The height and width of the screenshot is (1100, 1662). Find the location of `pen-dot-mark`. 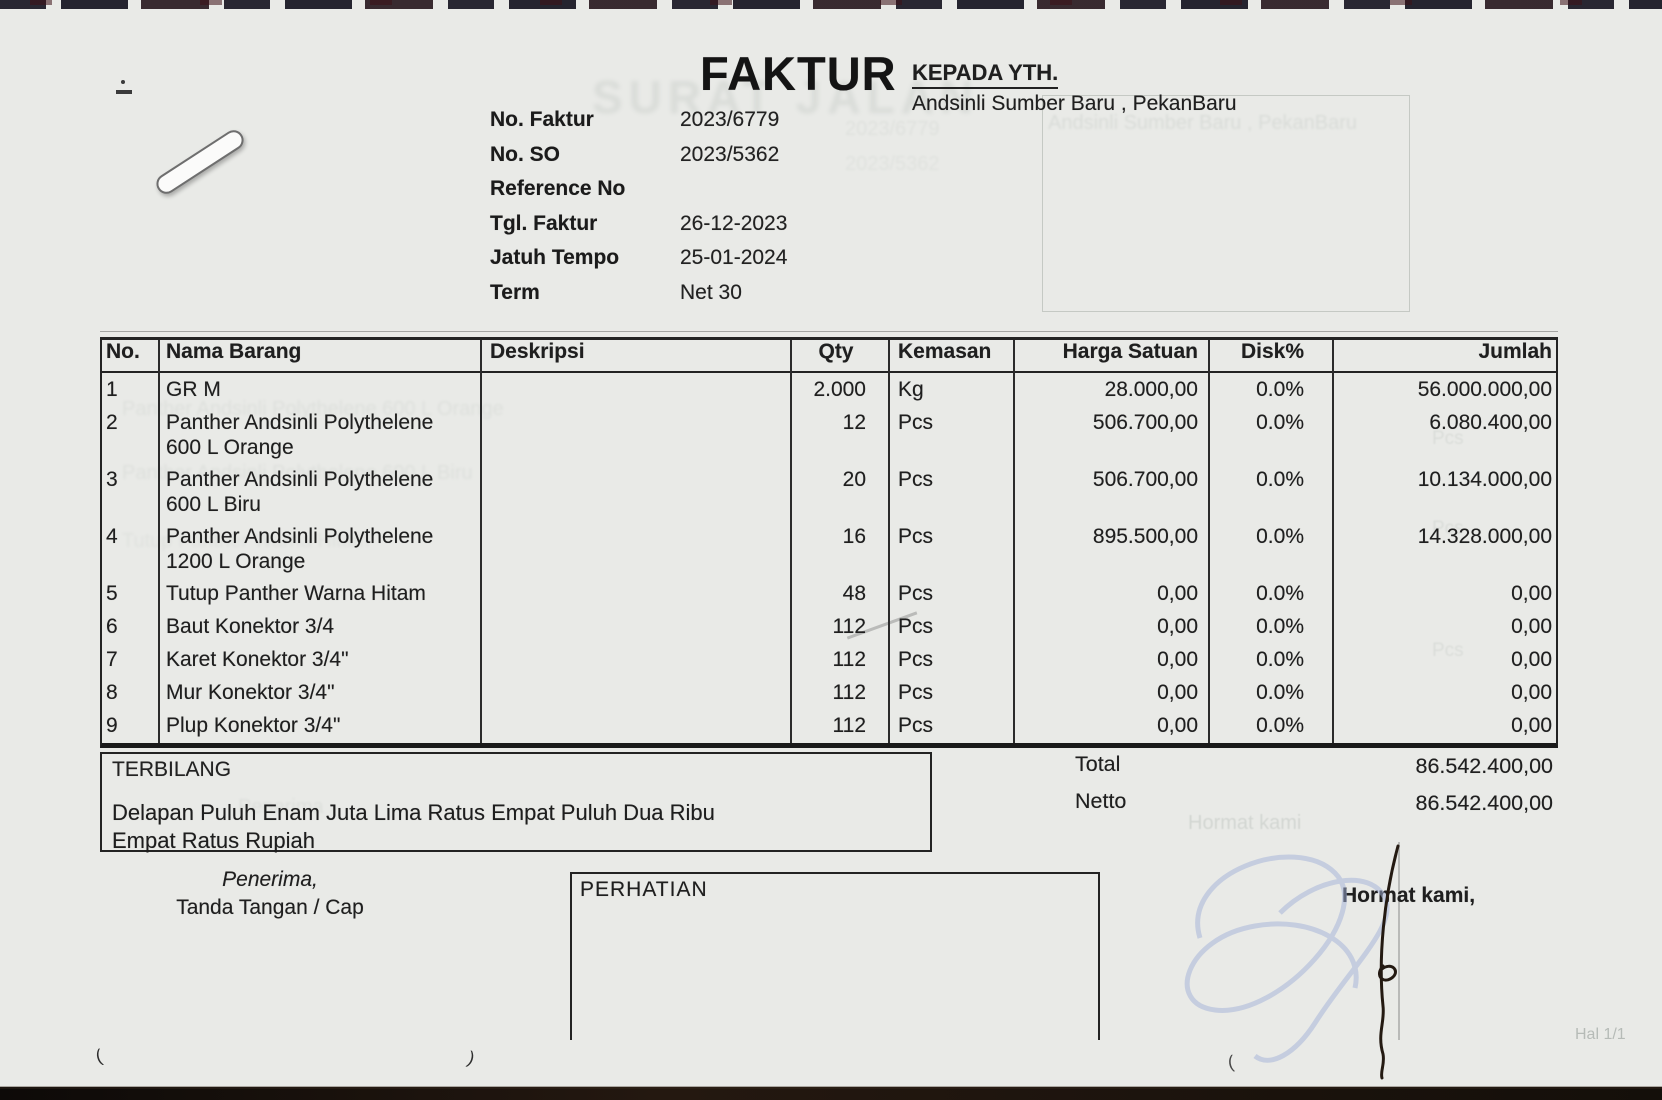

pen-dot-mark is located at coordinates (123, 82).